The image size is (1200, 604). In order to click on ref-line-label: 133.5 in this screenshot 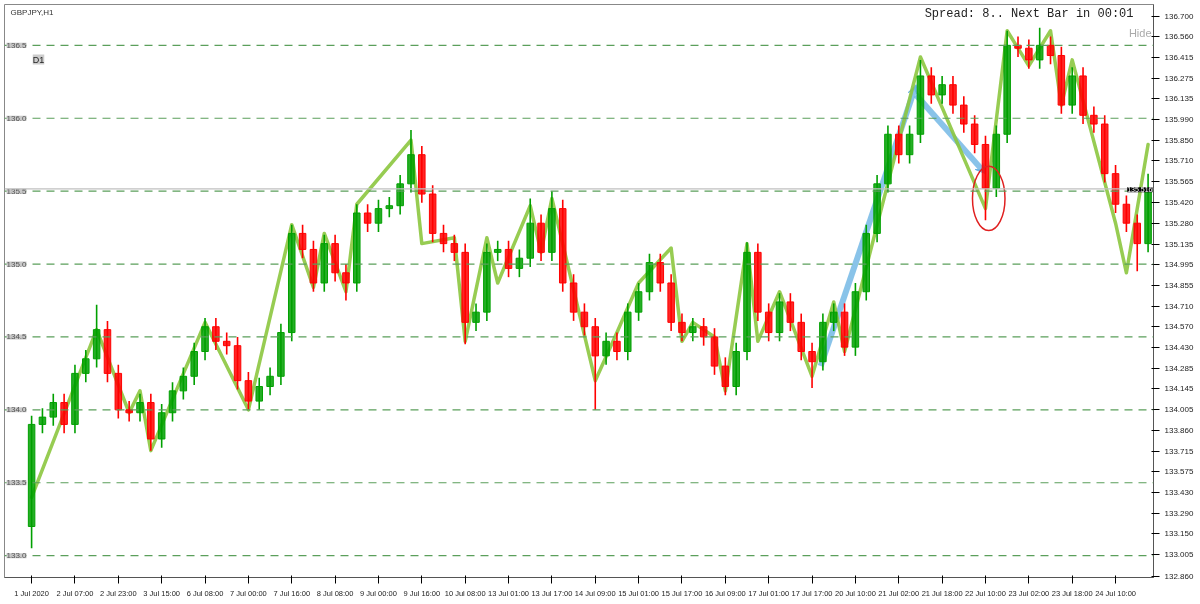, I will do `click(17, 483)`.